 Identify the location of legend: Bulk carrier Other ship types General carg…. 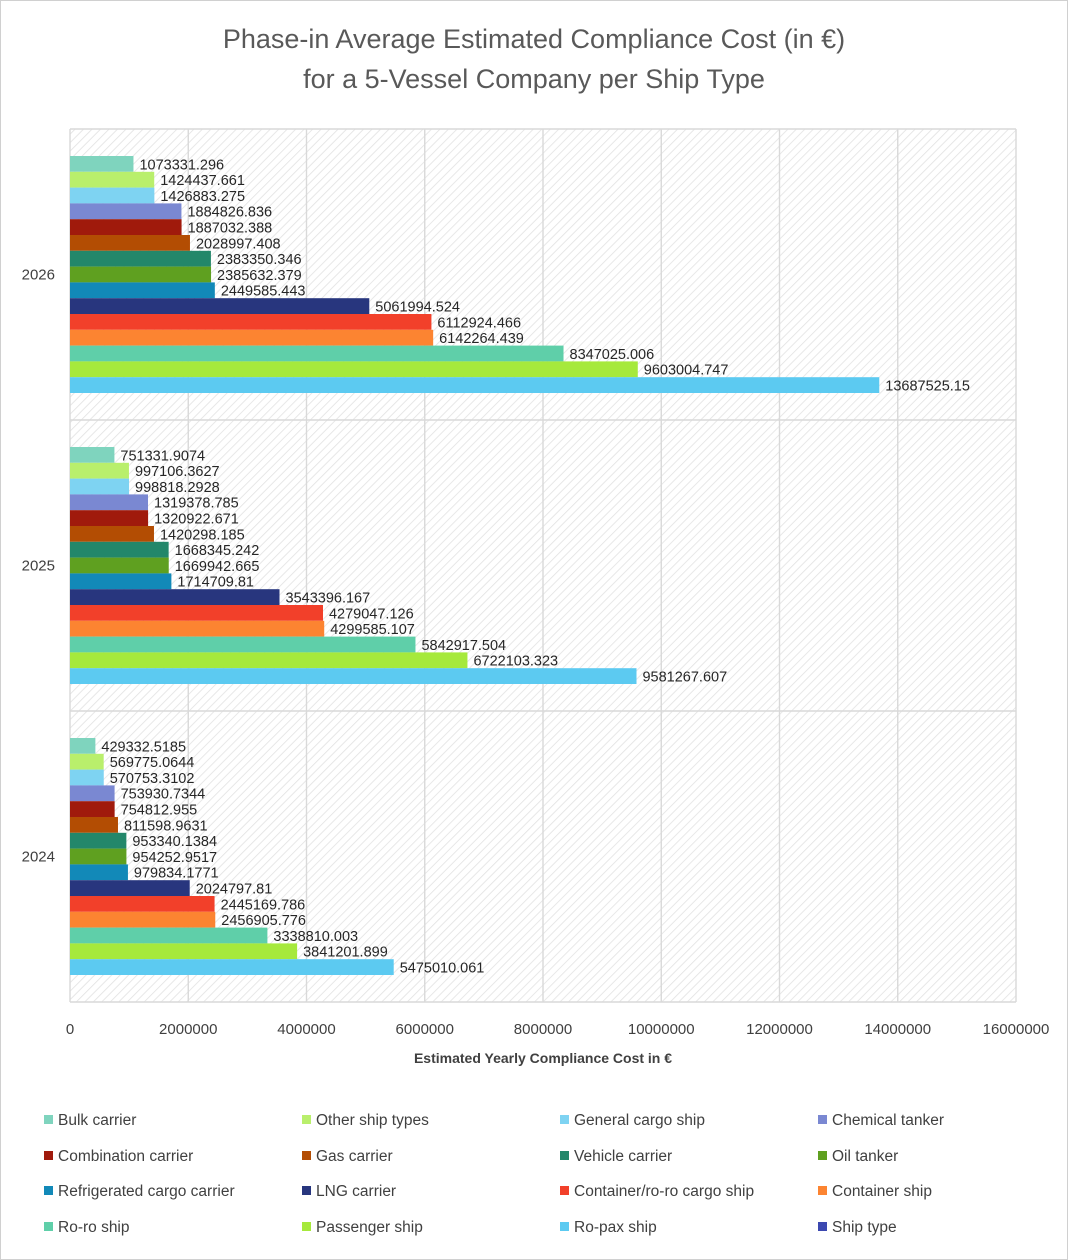
(494, 1174).